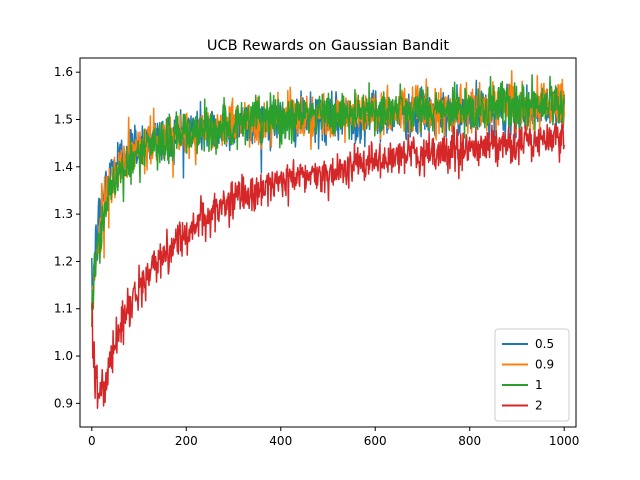  I want to click on legend: 0.5 0.9 1 2, so click(532, 375).